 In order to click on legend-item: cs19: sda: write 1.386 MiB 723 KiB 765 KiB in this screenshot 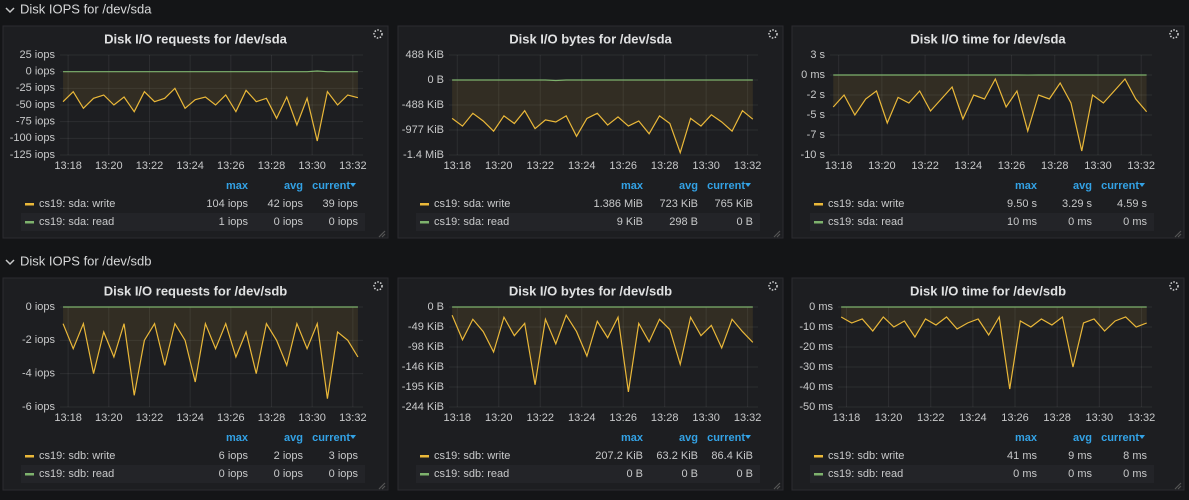, I will do `click(586, 204)`.